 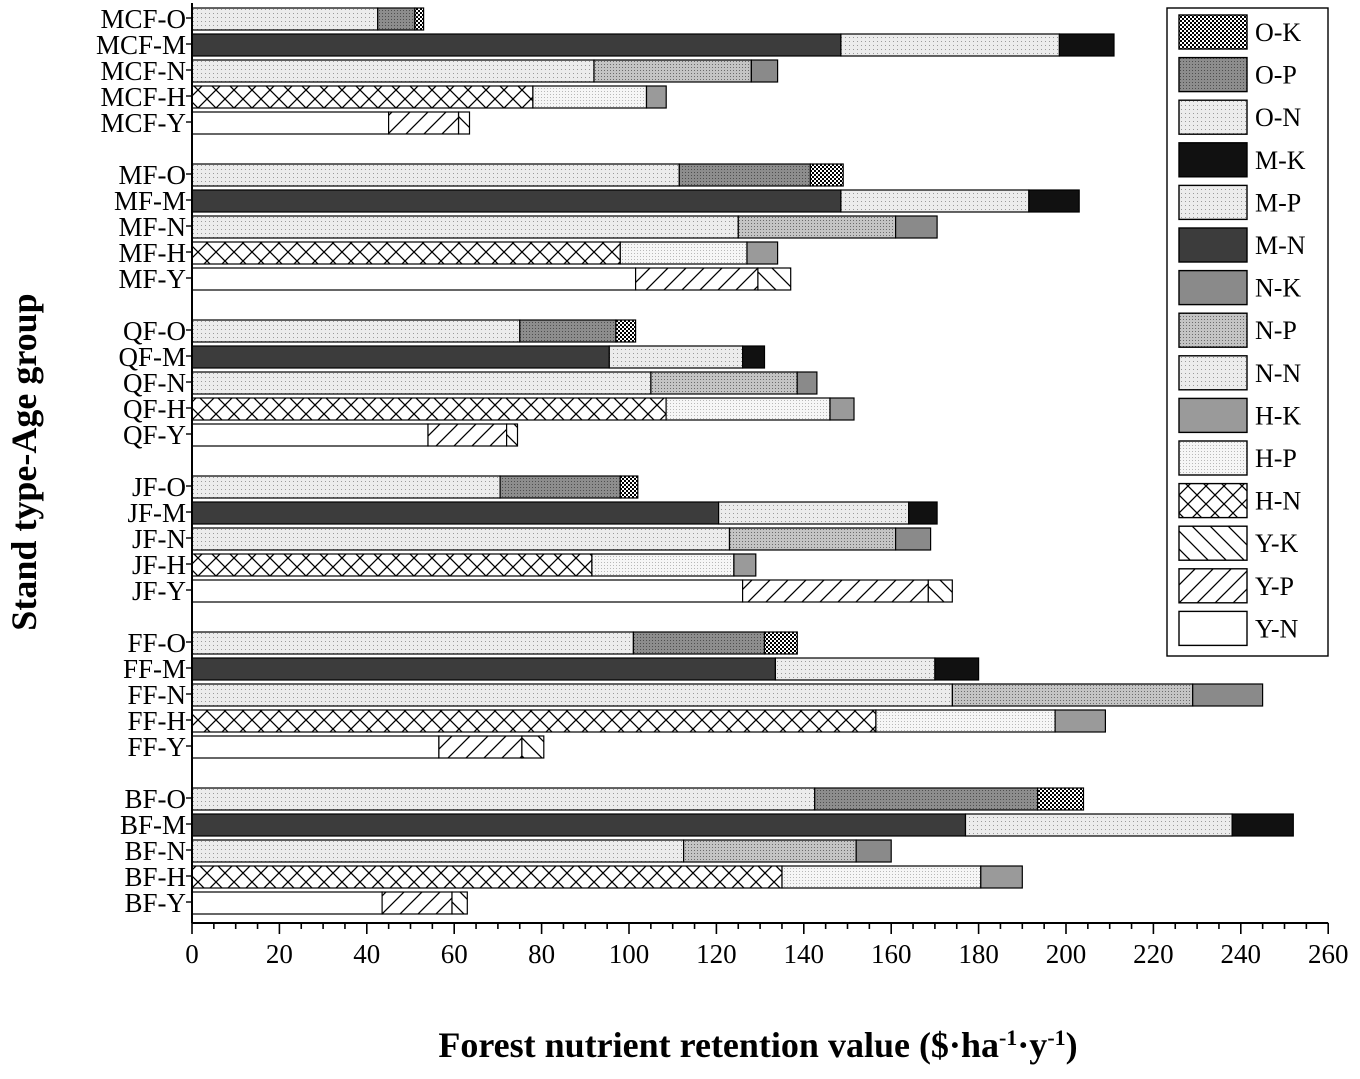 I want to click on category-label-mf-m: MF-M, so click(x=150, y=201).